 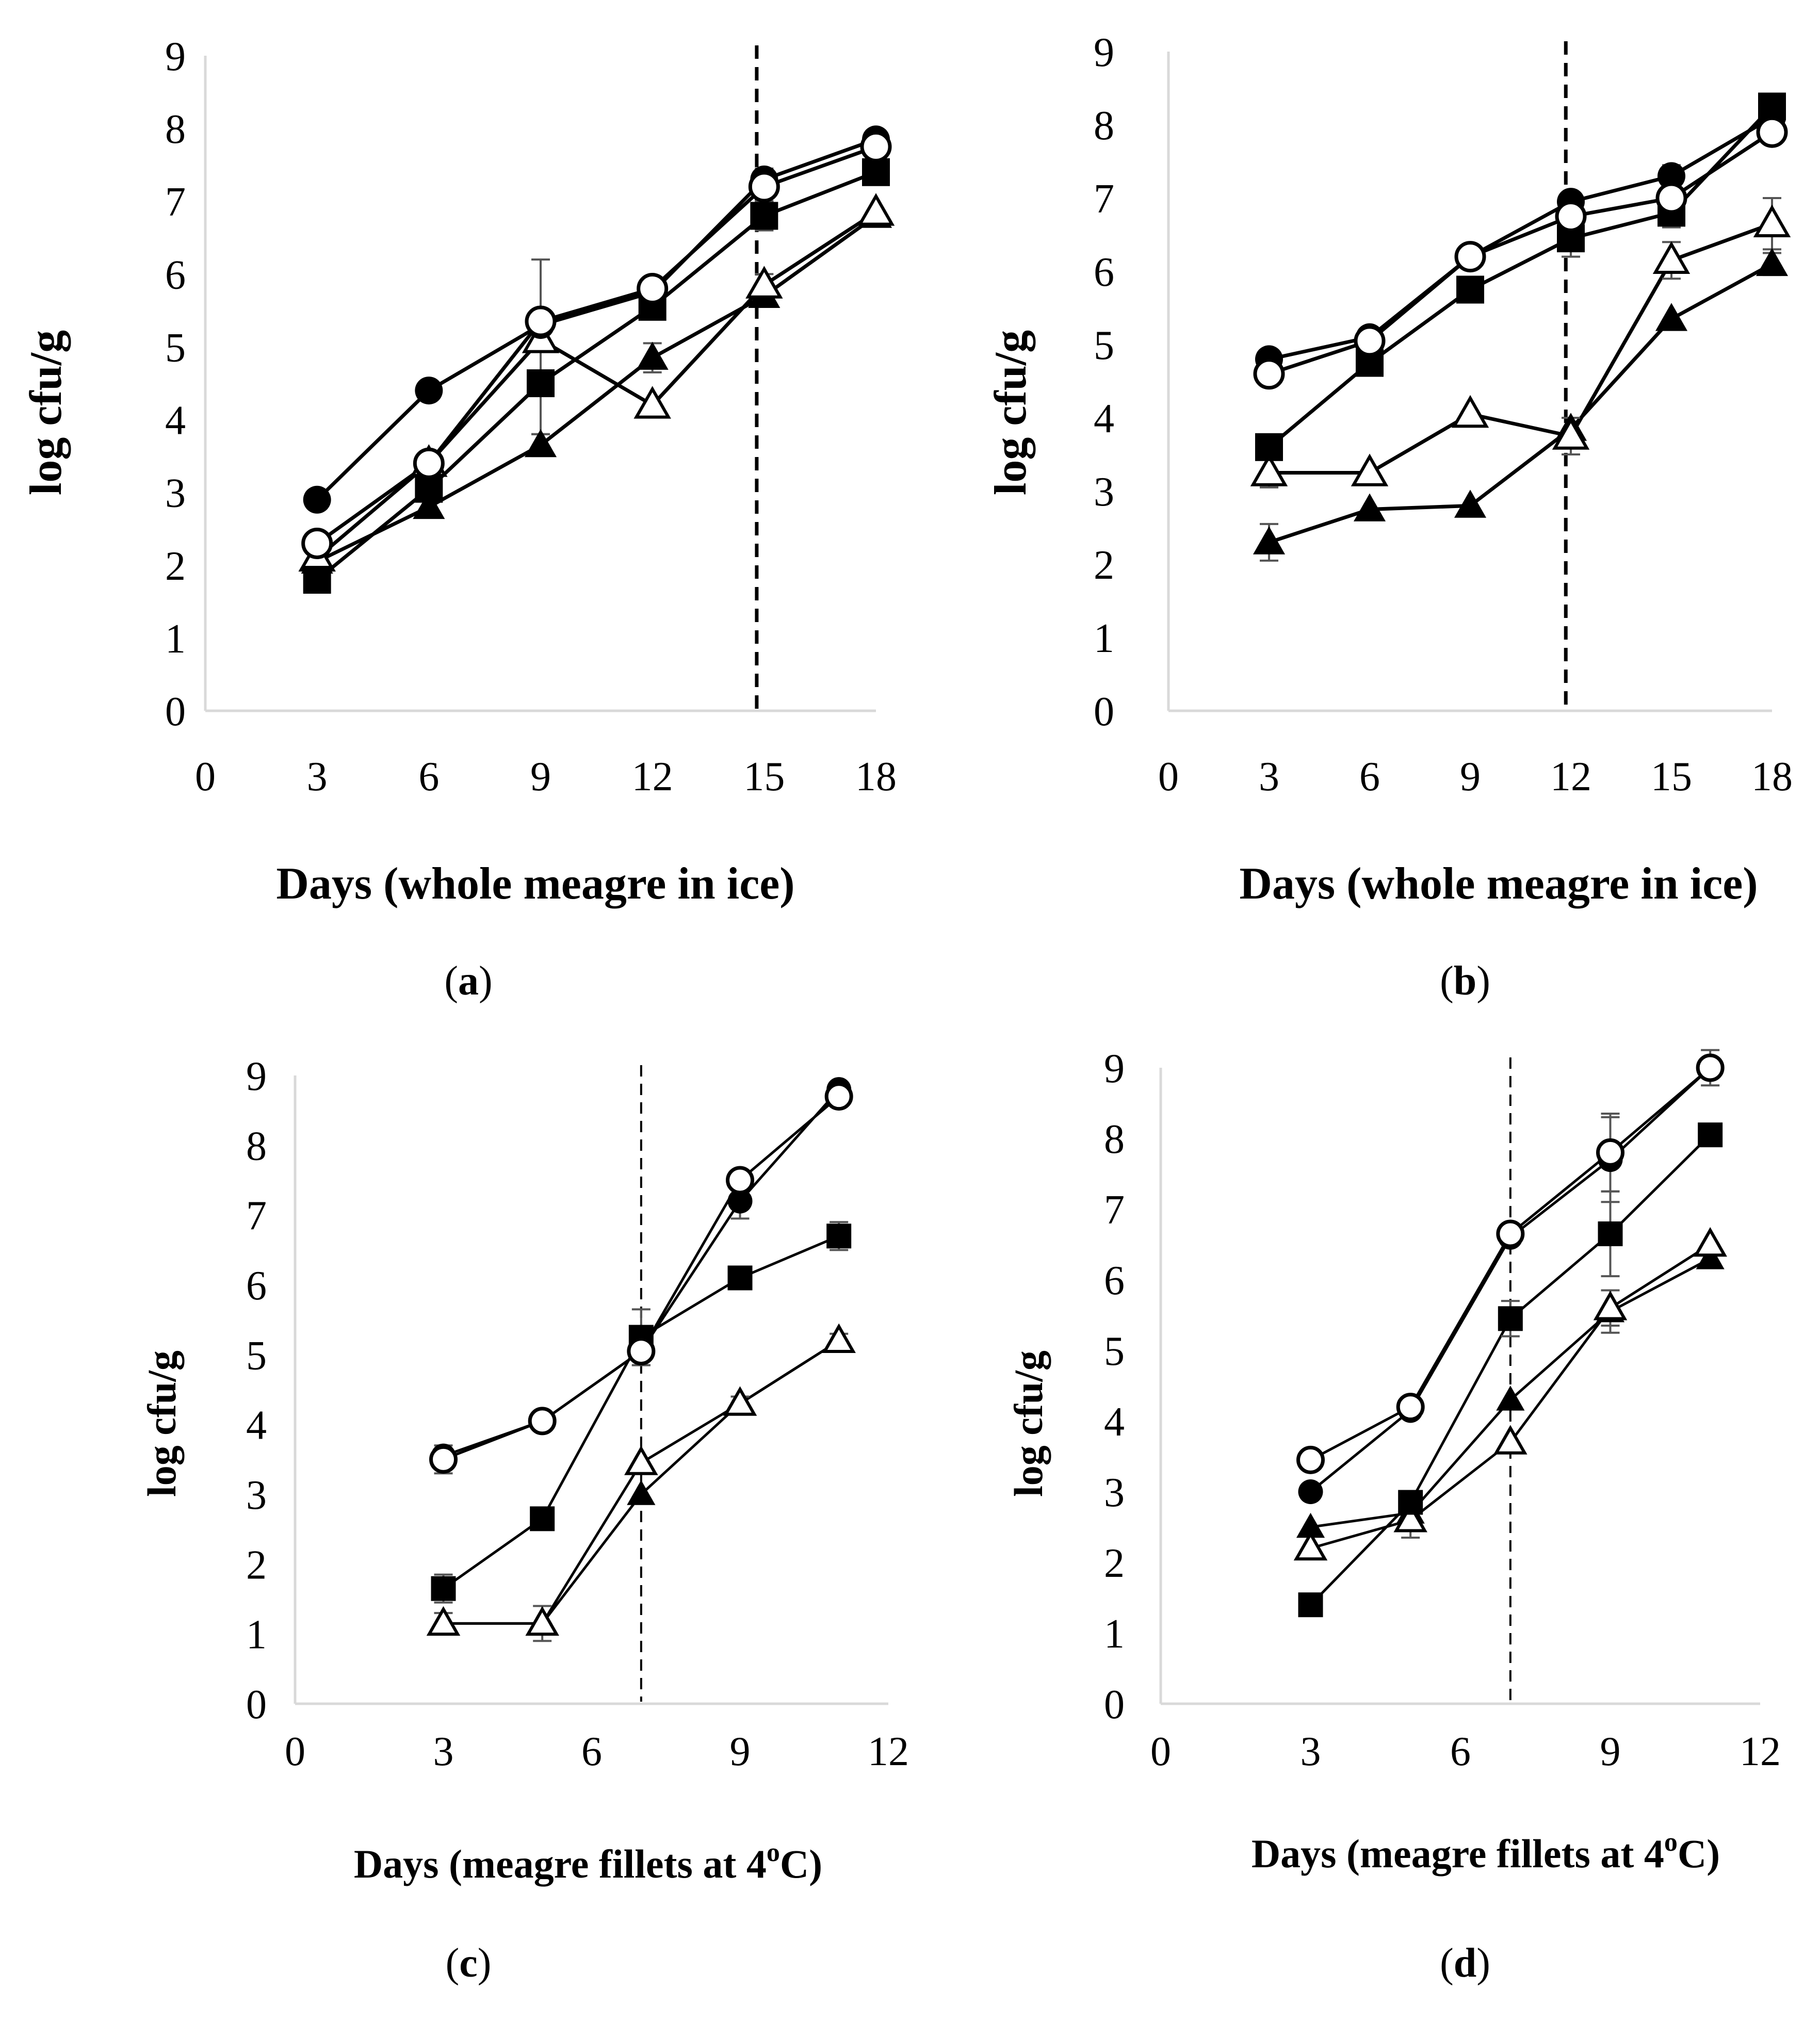 What do you see at coordinates (1465, 1963) in the screenshot?
I see `panel-caption: (d)` at bounding box center [1465, 1963].